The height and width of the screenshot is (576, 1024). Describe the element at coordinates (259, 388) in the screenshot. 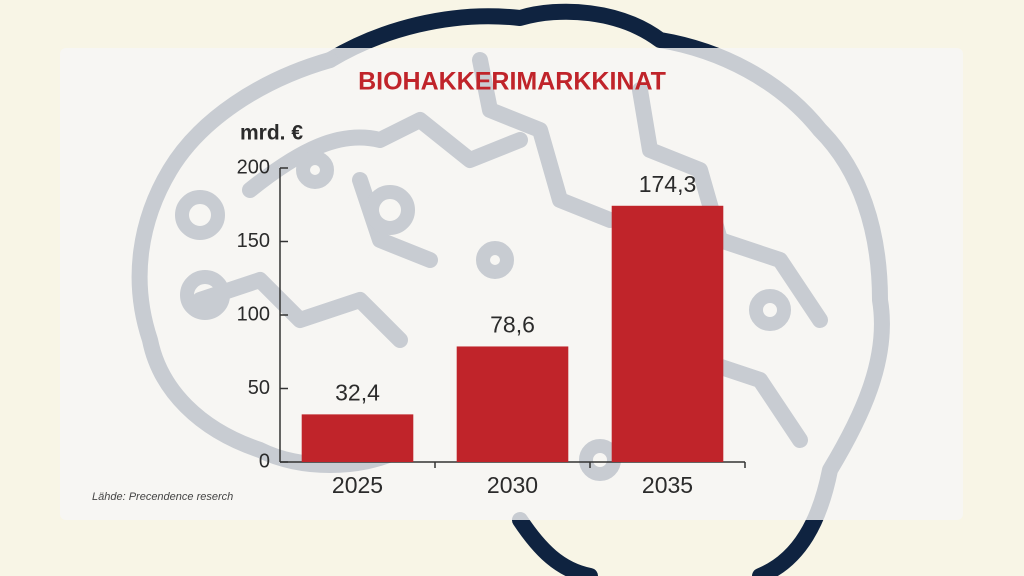

I see `y-tick-label: 50` at that location.